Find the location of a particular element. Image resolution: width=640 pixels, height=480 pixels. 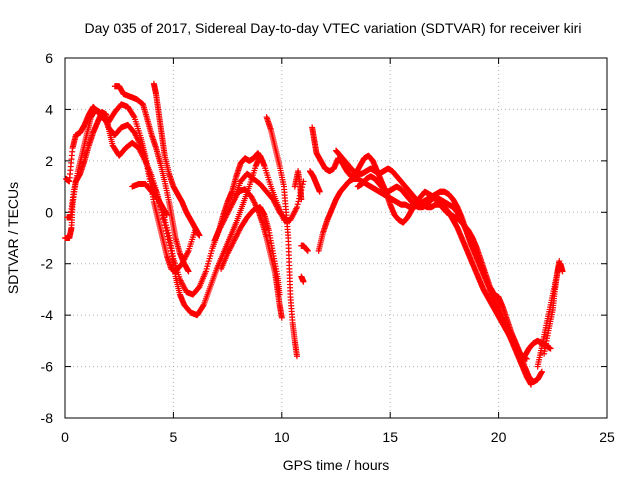

y-tick-label: 4 is located at coordinates (49, 109).